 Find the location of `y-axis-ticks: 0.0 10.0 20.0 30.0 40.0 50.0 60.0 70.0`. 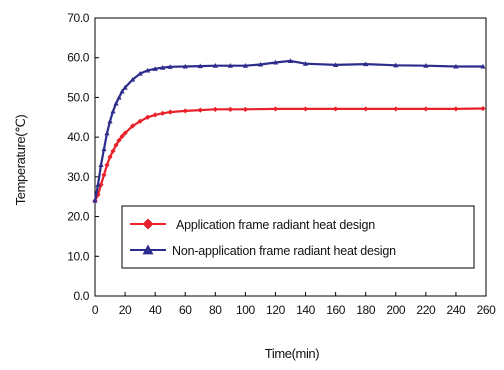

y-axis-ticks: 0.0 10.0 20.0 30.0 40.0 50.0 60.0 70.0 is located at coordinates (83, 157).